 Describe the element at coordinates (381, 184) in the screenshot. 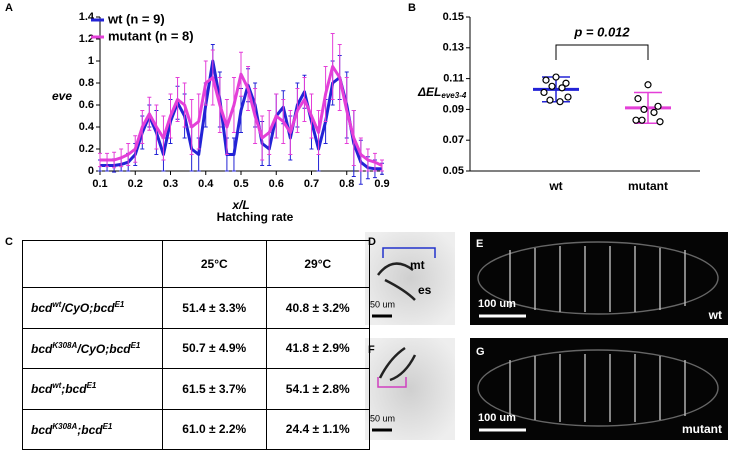

I see `x-tick-label: 0.9` at that location.